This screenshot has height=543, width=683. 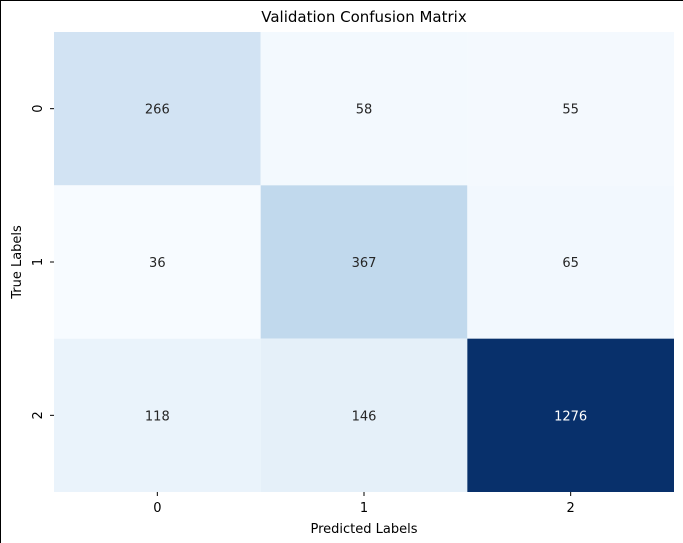 I want to click on cell-value-0-0: 266, so click(x=157, y=110).